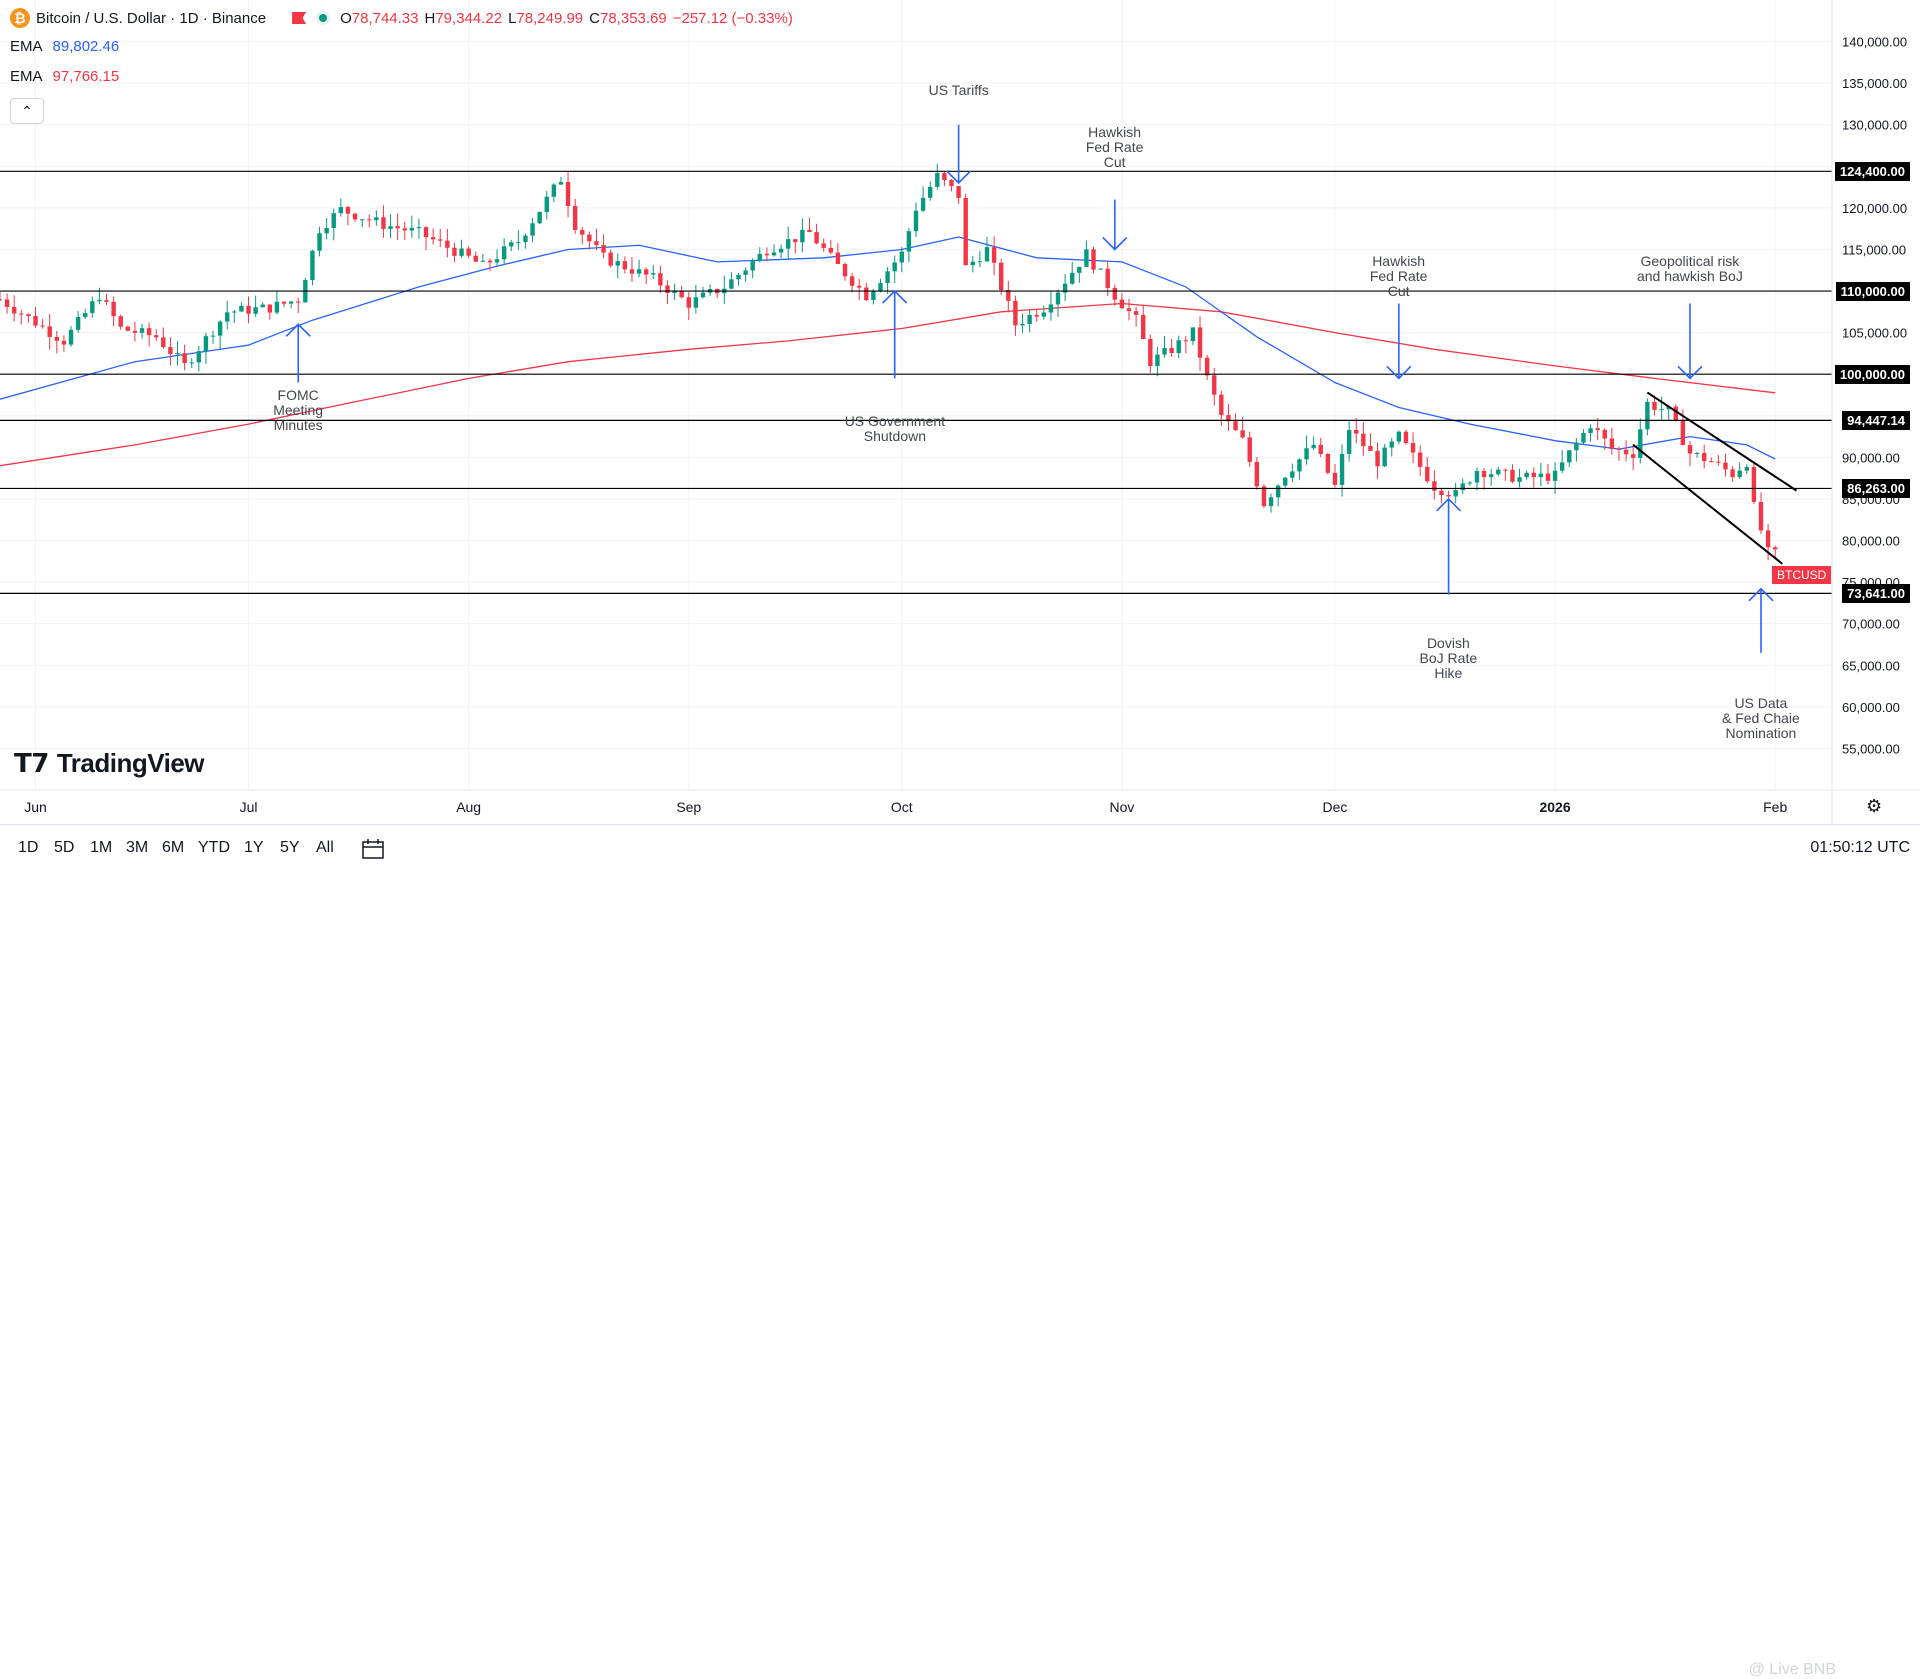 Image resolution: width=1920 pixels, height=1679 pixels. Describe the element at coordinates (905, 807) in the screenshot. I see `time-axis: Jun Jul Aug Sep Oct Nov Dec 2026 Feb` at that location.